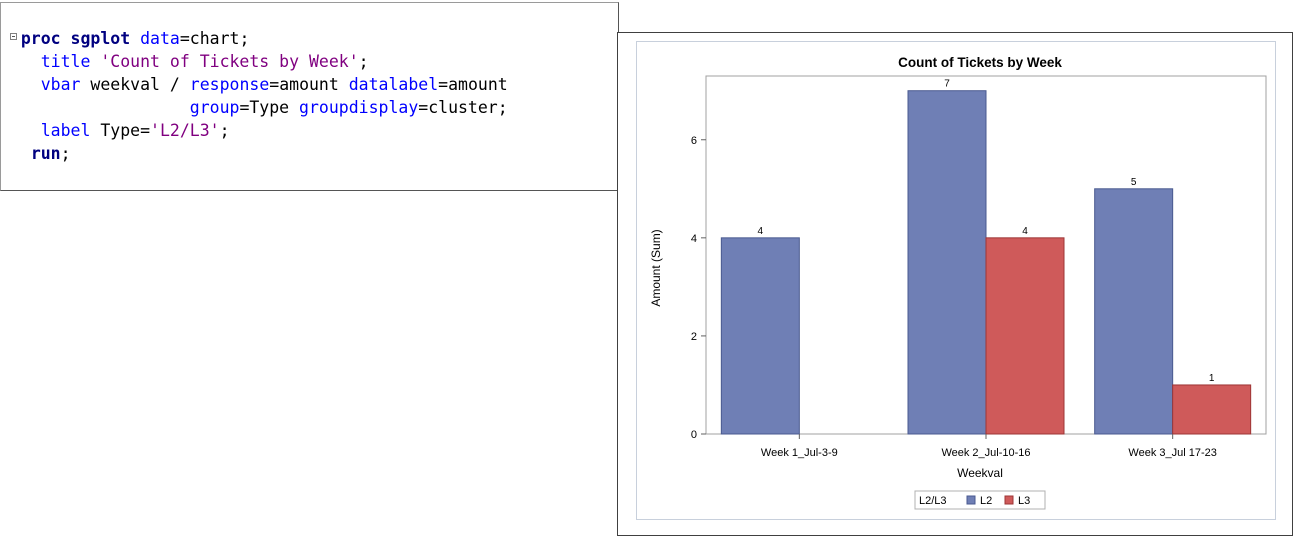 The image size is (1293, 536). What do you see at coordinates (254, 153) in the screenshot?
I see `code-line: run;` at bounding box center [254, 153].